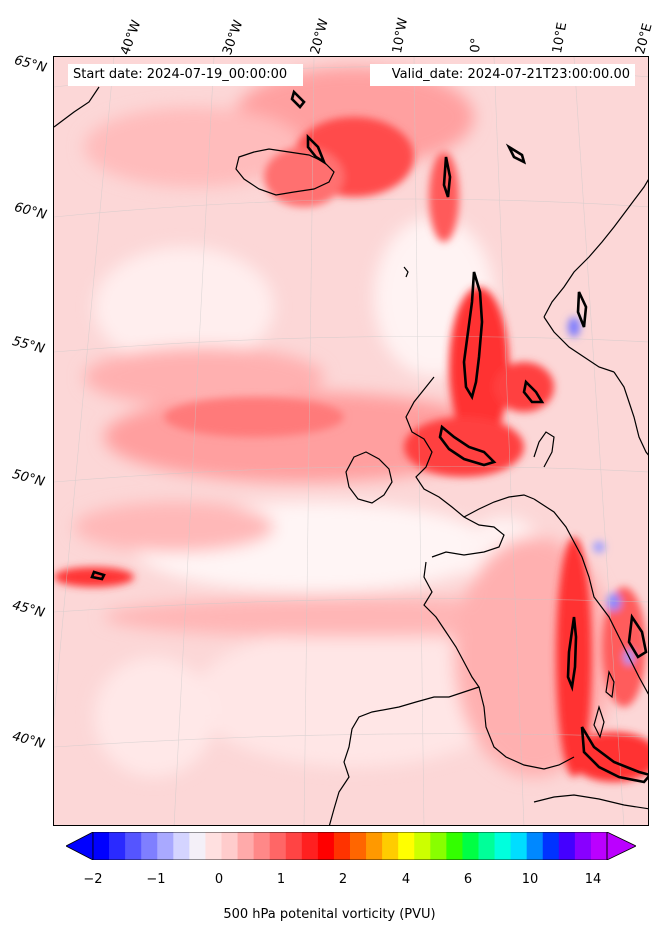 The height and width of the screenshot is (936, 659). I want to click on colorbar-label: 500 hPa potenital vorticity (PVU), so click(329, 914).